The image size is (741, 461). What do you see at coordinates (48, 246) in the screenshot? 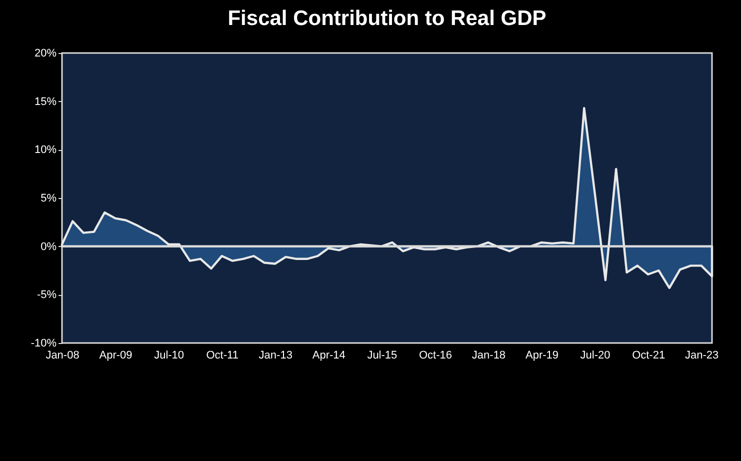
I see `y-tick-label: 0%` at bounding box center [48, 246].